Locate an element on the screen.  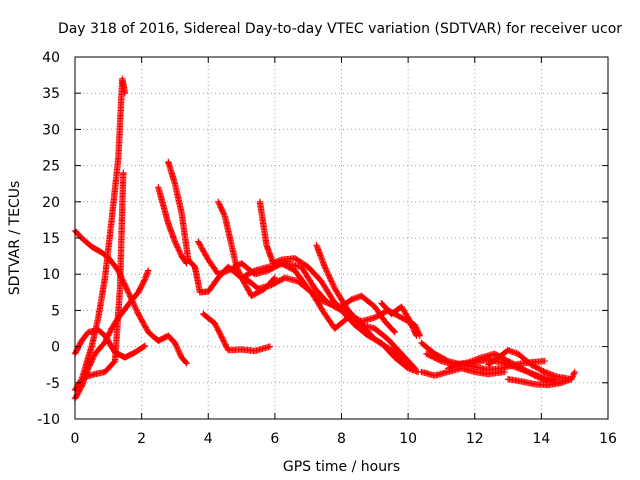
y-tick-label: -5 is located at coordinates (53, 384).